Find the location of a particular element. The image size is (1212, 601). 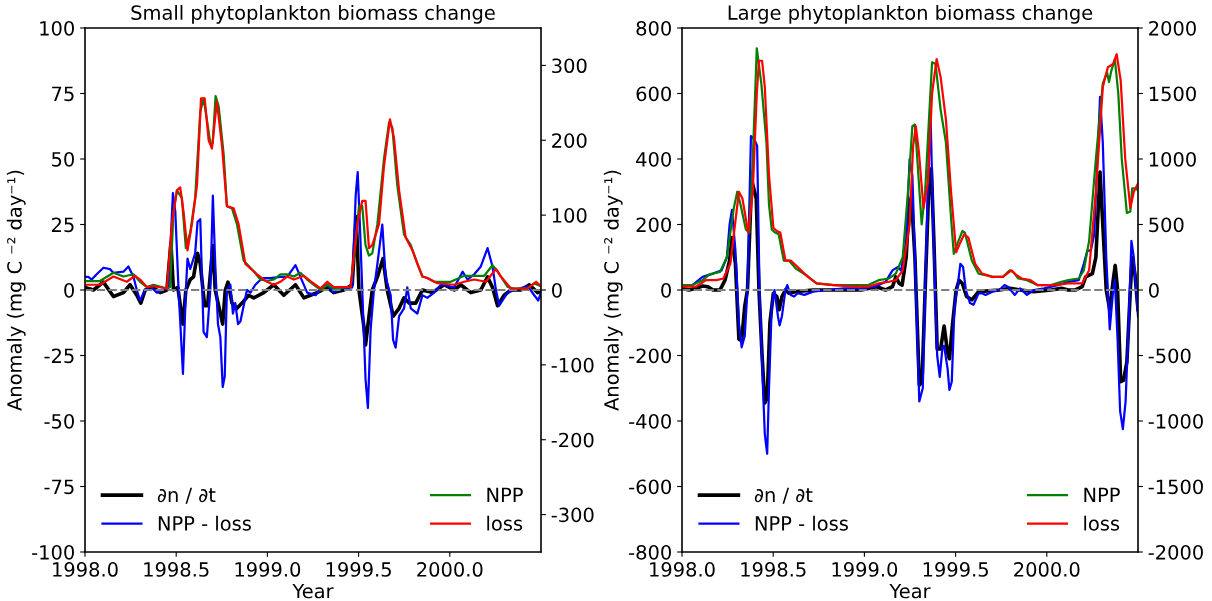

y2-tick-label: 2000 is located at coordinates (1172, 28).